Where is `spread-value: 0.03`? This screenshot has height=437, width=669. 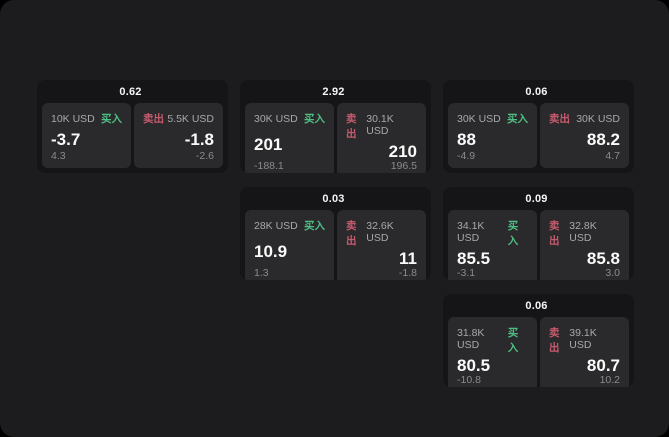 spread-value: 0.03 is located at coordinates (333, 198).